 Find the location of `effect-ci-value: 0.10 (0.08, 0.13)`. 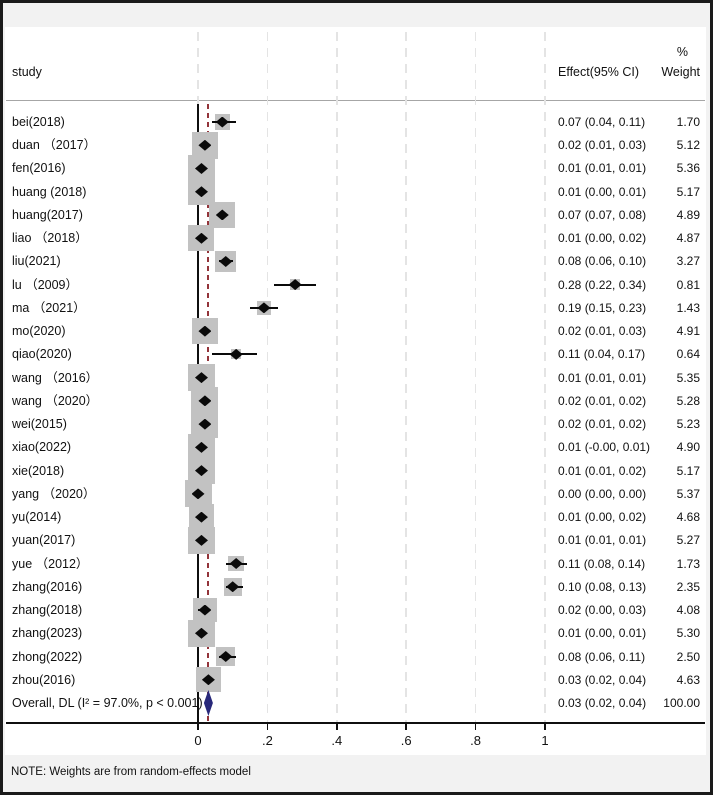

effect-ci-value: 0.10 (0.08, 0.13) is located at coordinates (602, 586).